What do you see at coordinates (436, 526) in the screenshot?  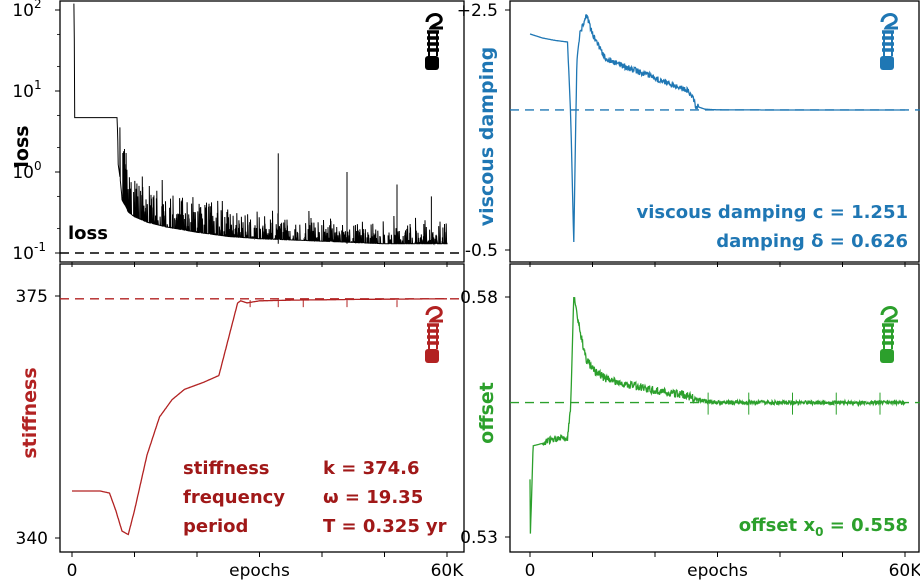 I see `annotation-unit: yr` at bounding box center [436, 526].